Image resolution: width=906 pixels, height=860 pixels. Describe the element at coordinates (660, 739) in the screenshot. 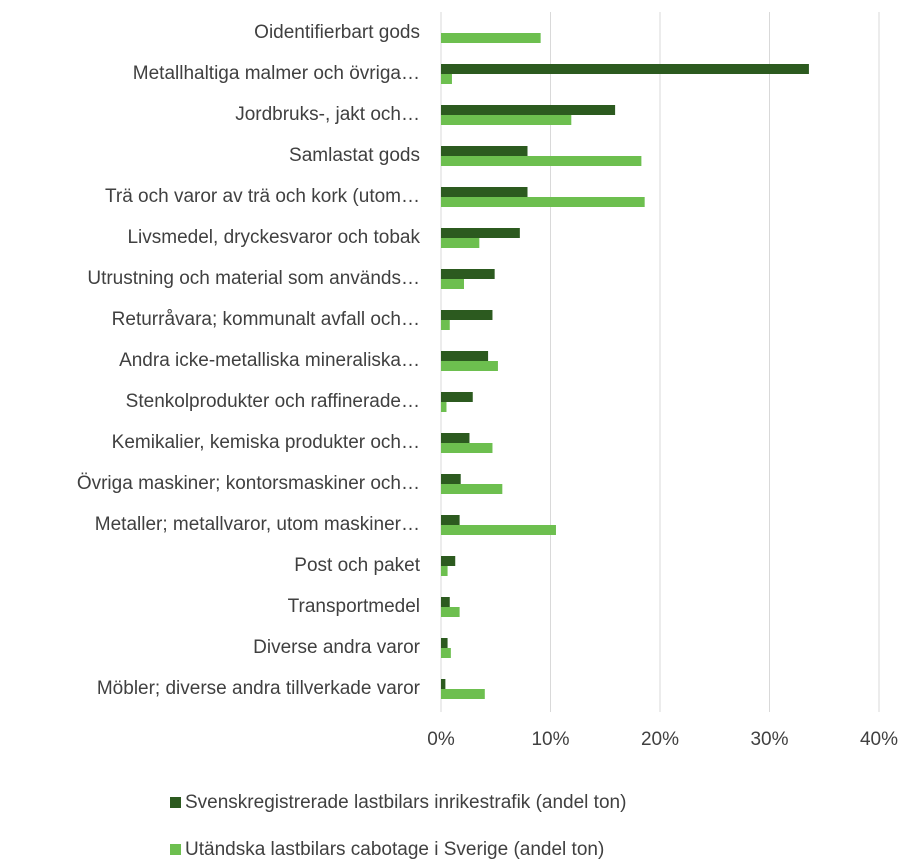

I see `x-tick-label: 20%` at that location.